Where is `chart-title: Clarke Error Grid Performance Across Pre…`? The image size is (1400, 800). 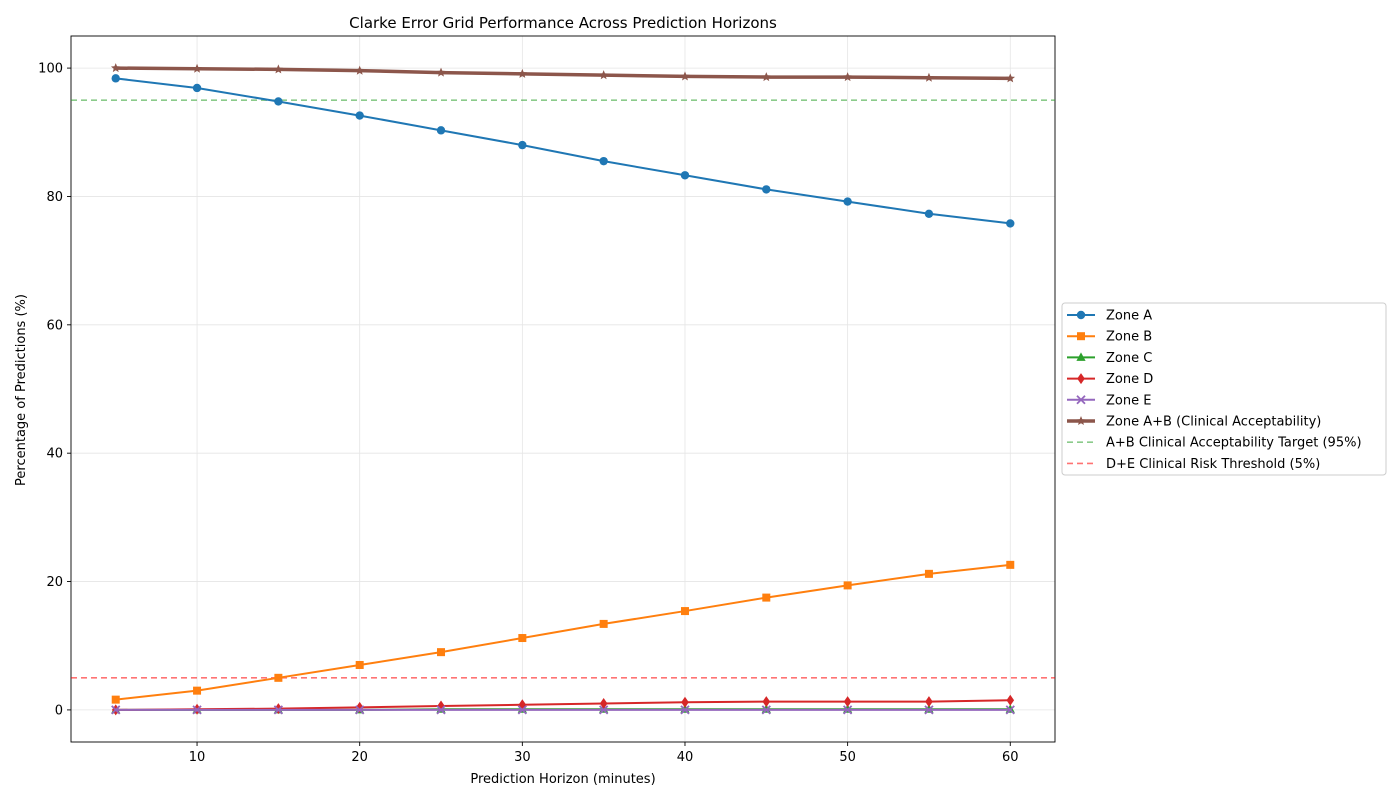 chart-title: Clarke Error Grid Performance Across Pre… is located at coordinates (563, 23).